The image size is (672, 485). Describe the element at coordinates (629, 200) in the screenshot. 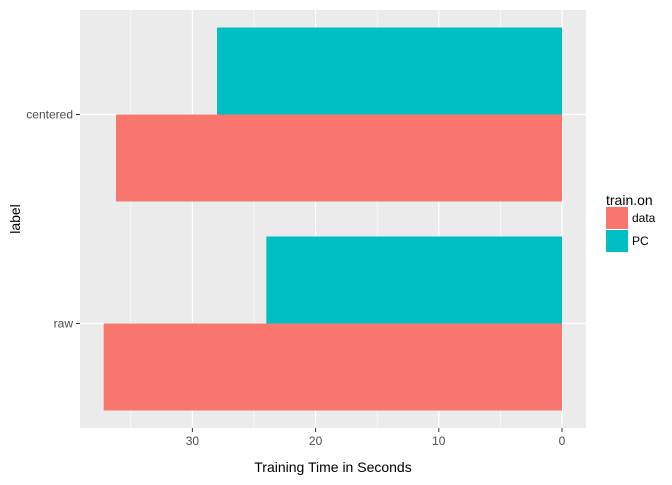

I see `legend-title: train.on` at that location.